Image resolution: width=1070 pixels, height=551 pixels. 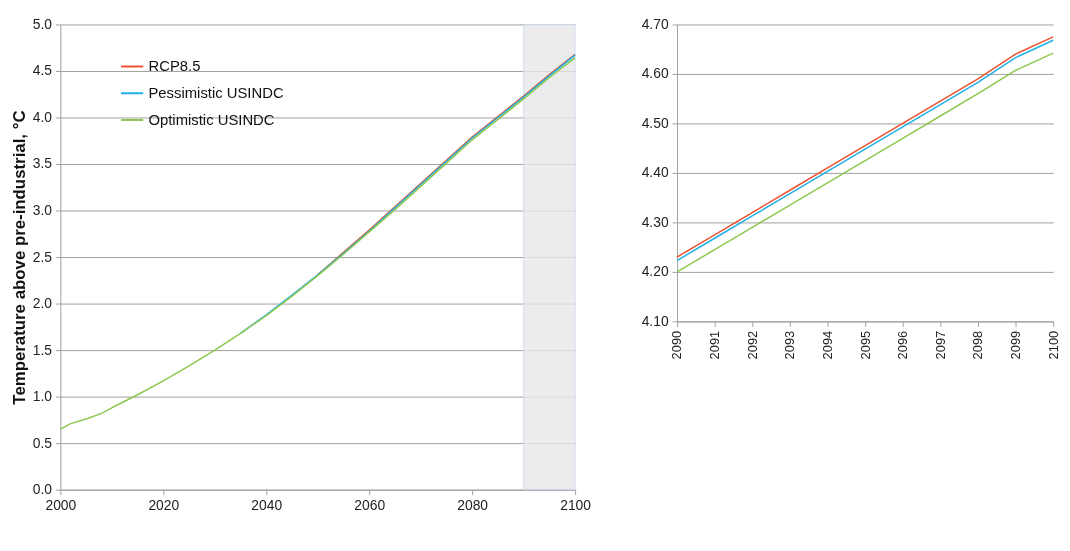 I want to click on y-axis-title: Temperature above pre-industrial, °C, so click(x=19, y=257).